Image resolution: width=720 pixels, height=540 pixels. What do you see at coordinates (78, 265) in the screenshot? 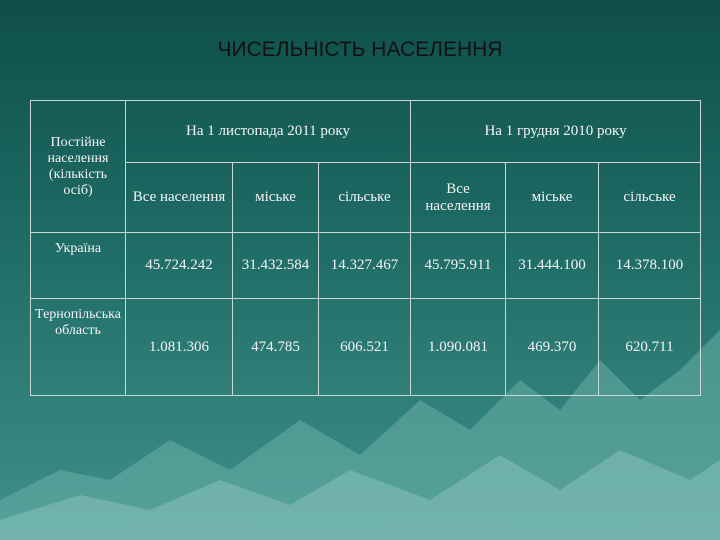
I see `row-label: Україна` at bounding box center [78, 265].